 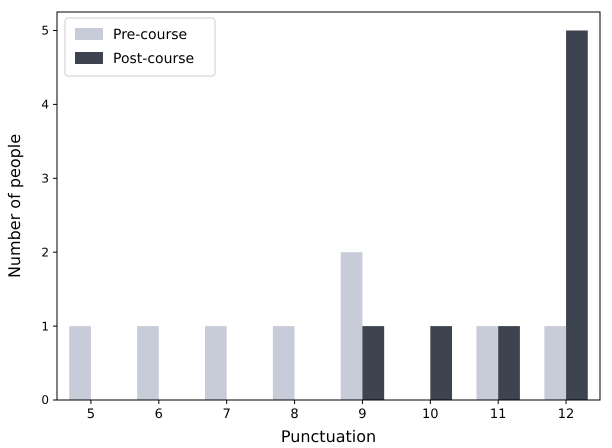 I want to click on y-tick-label: 5, so click(x=45, y=31).